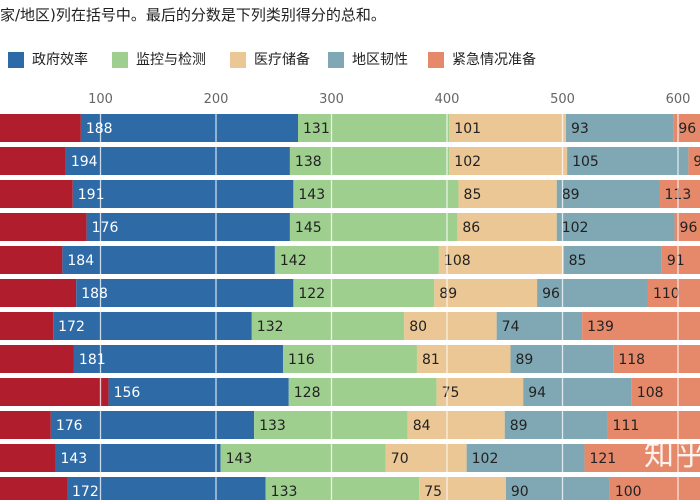 This screenshot has width=700, height=500. I want to click on bar-value-label: 131, so click(316, 129).